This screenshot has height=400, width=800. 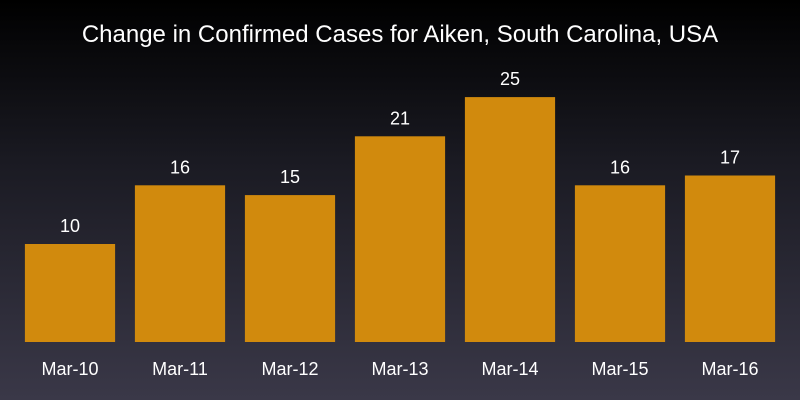 I want to click on x-tick-label-mar-11: Mar-11, so click(x=180, y=369).